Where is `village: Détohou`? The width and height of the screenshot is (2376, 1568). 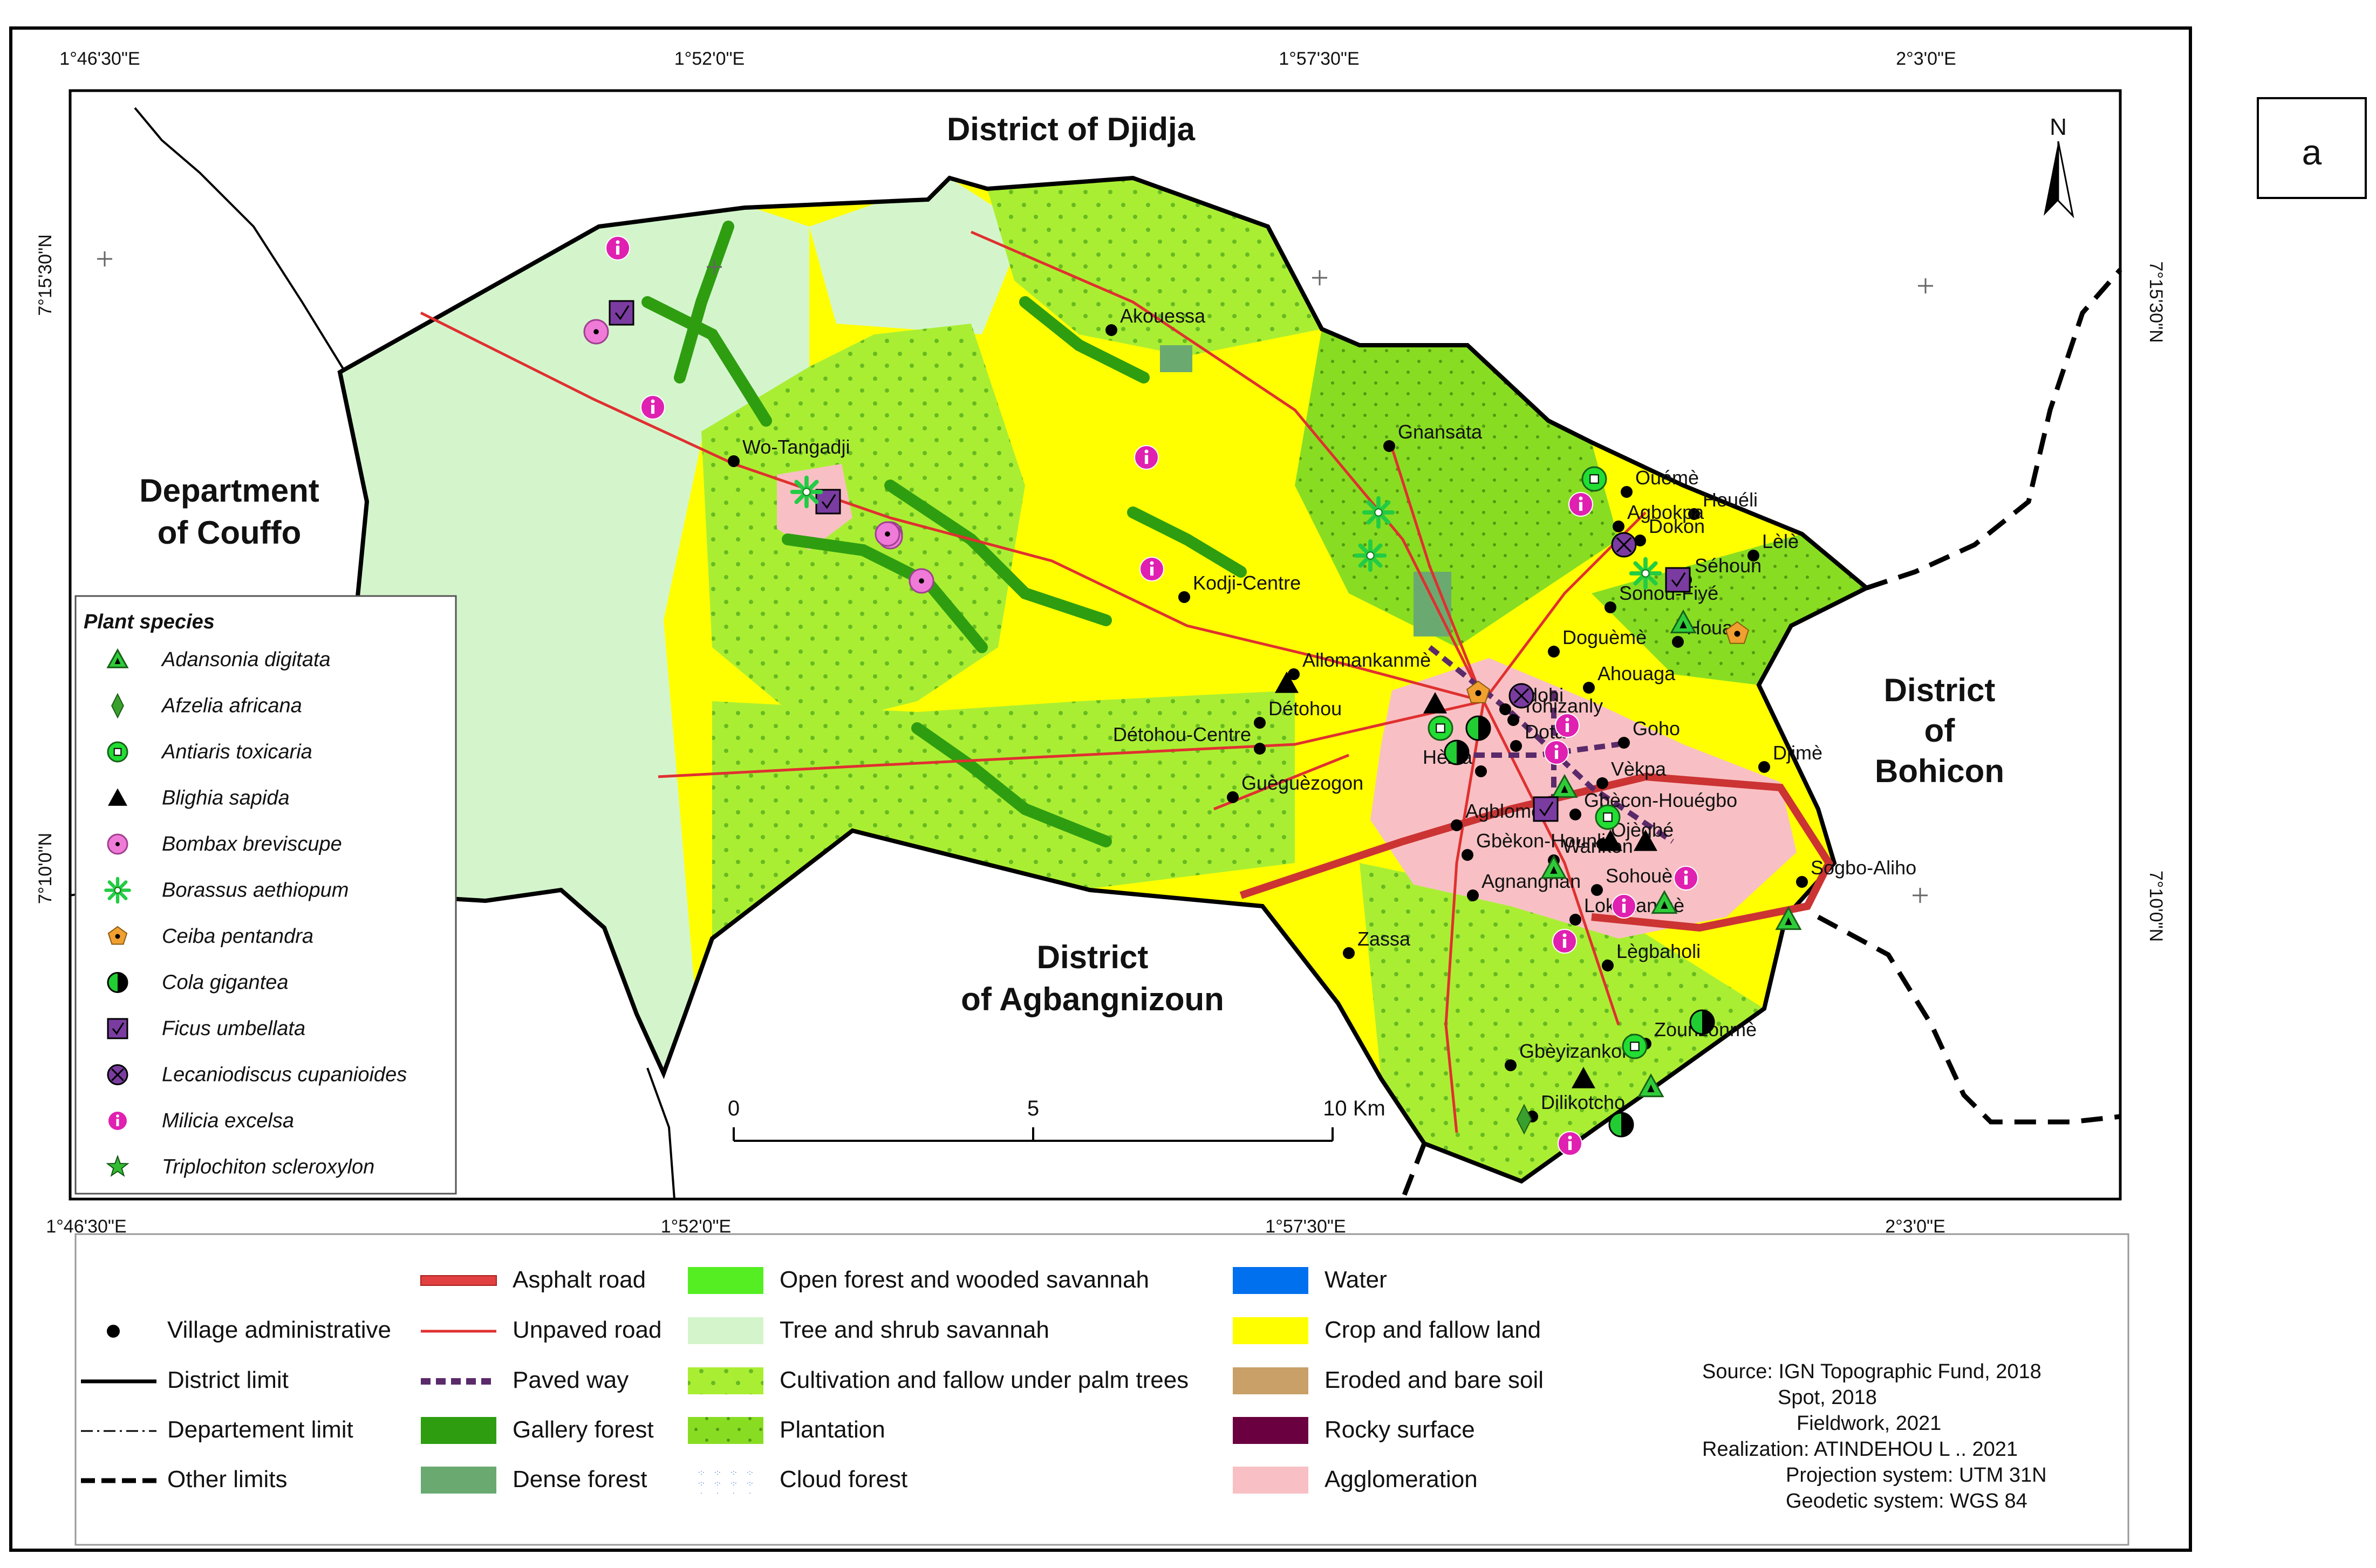
village: Détohou is located at coordinates (1298, 713).